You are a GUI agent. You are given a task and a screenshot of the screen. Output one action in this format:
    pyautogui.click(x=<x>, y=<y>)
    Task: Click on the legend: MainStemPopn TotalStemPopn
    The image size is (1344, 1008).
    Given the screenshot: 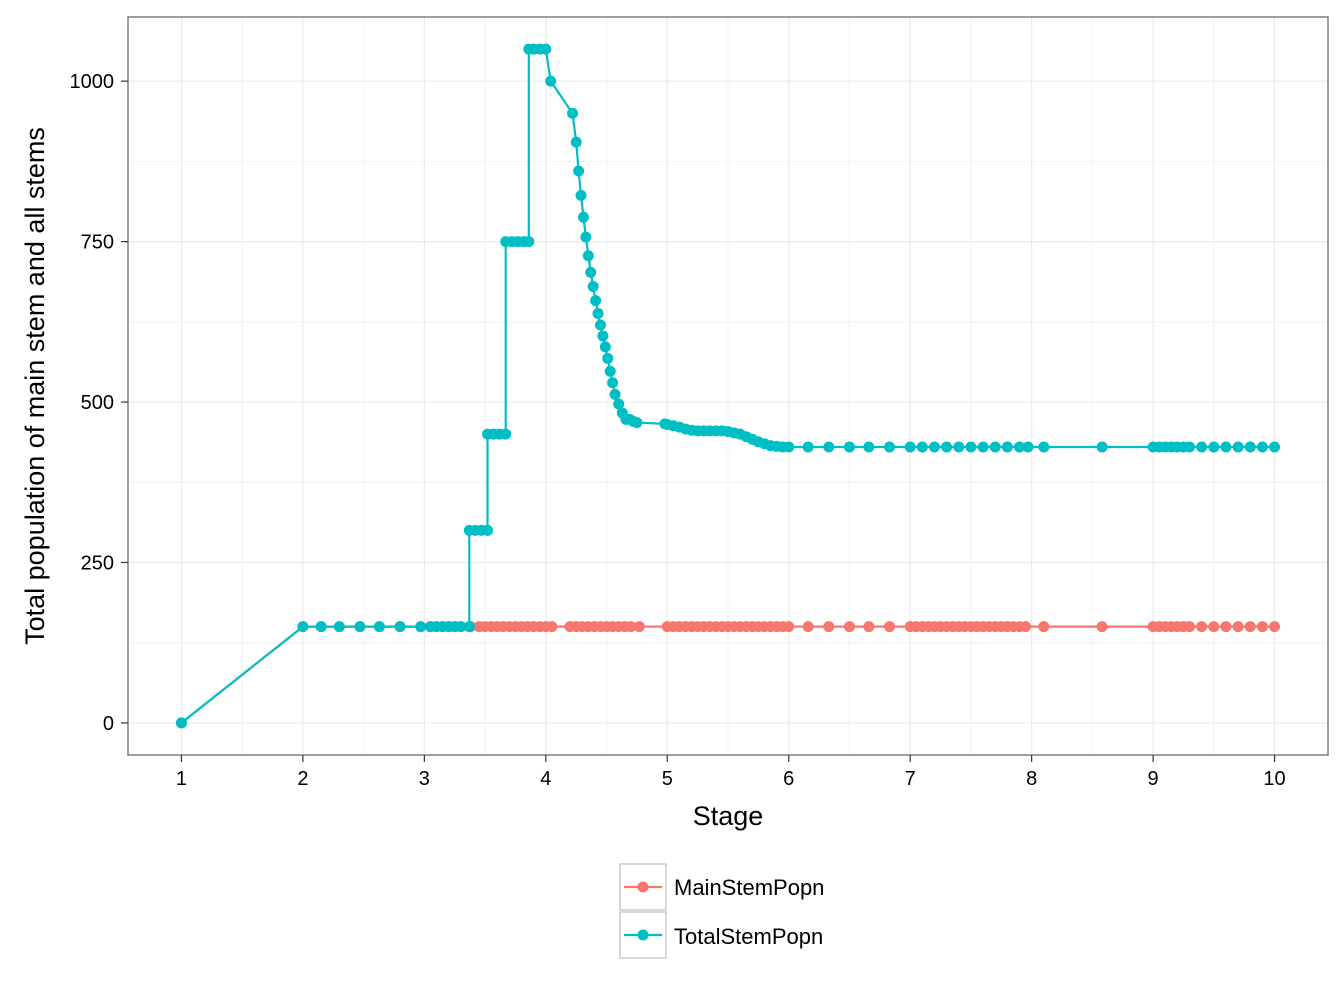 What is the action you would take?
    pyautogui.click(x=721, y=911)
    